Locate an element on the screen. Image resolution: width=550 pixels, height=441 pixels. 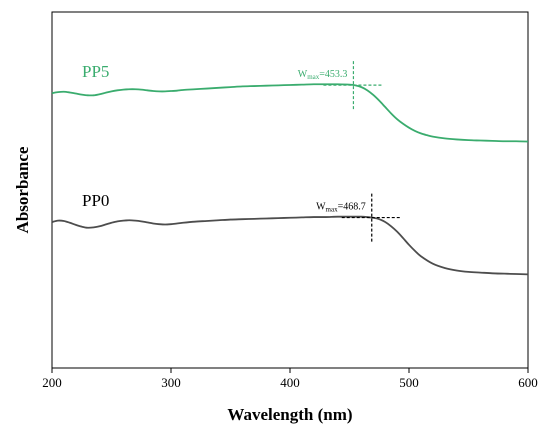
series-label-pp0: PP0 is located at coordinates (95, 200).